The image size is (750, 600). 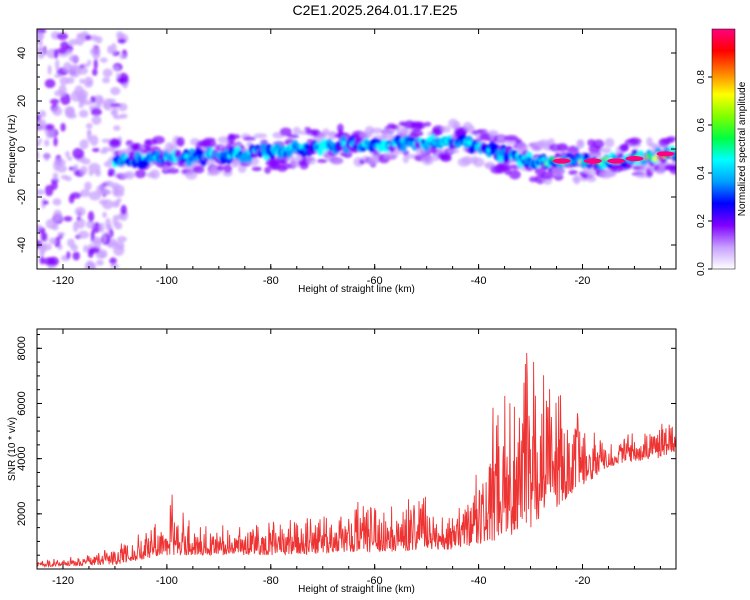 What do you see at coordinates (723, 149) in the screenshot?
I see `colorbar` at bounding box center [723, 149].